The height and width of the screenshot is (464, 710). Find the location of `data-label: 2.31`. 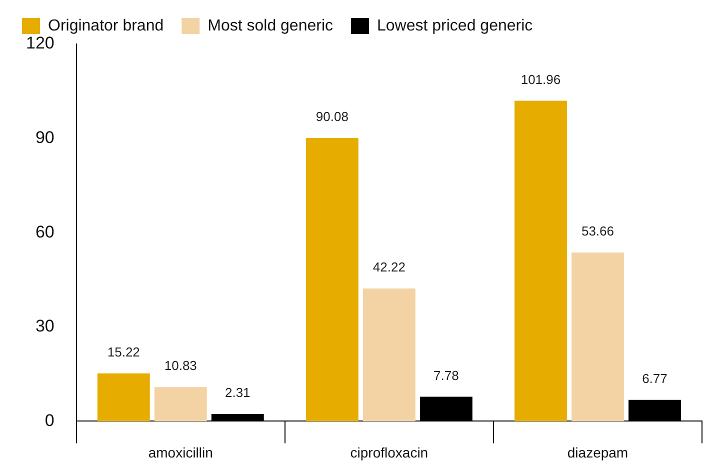

data-label: 2.31 is located at coordinates (237, 392).